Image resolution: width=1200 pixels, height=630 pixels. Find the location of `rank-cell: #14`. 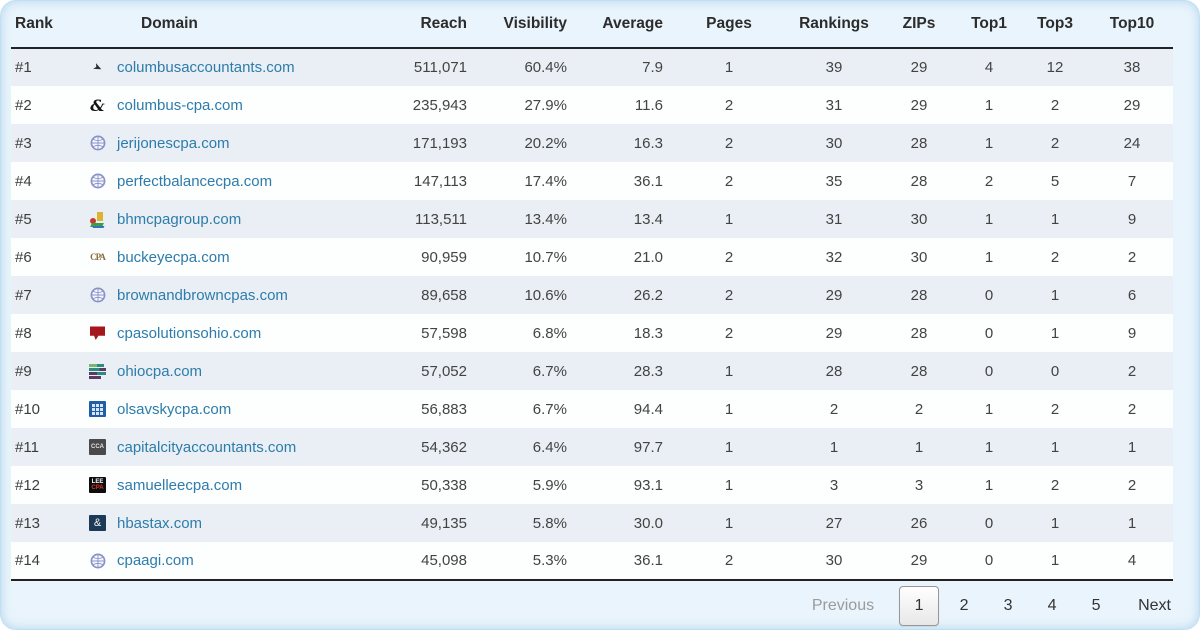

rank-cell: #14 is located at coordinates (43, 561).